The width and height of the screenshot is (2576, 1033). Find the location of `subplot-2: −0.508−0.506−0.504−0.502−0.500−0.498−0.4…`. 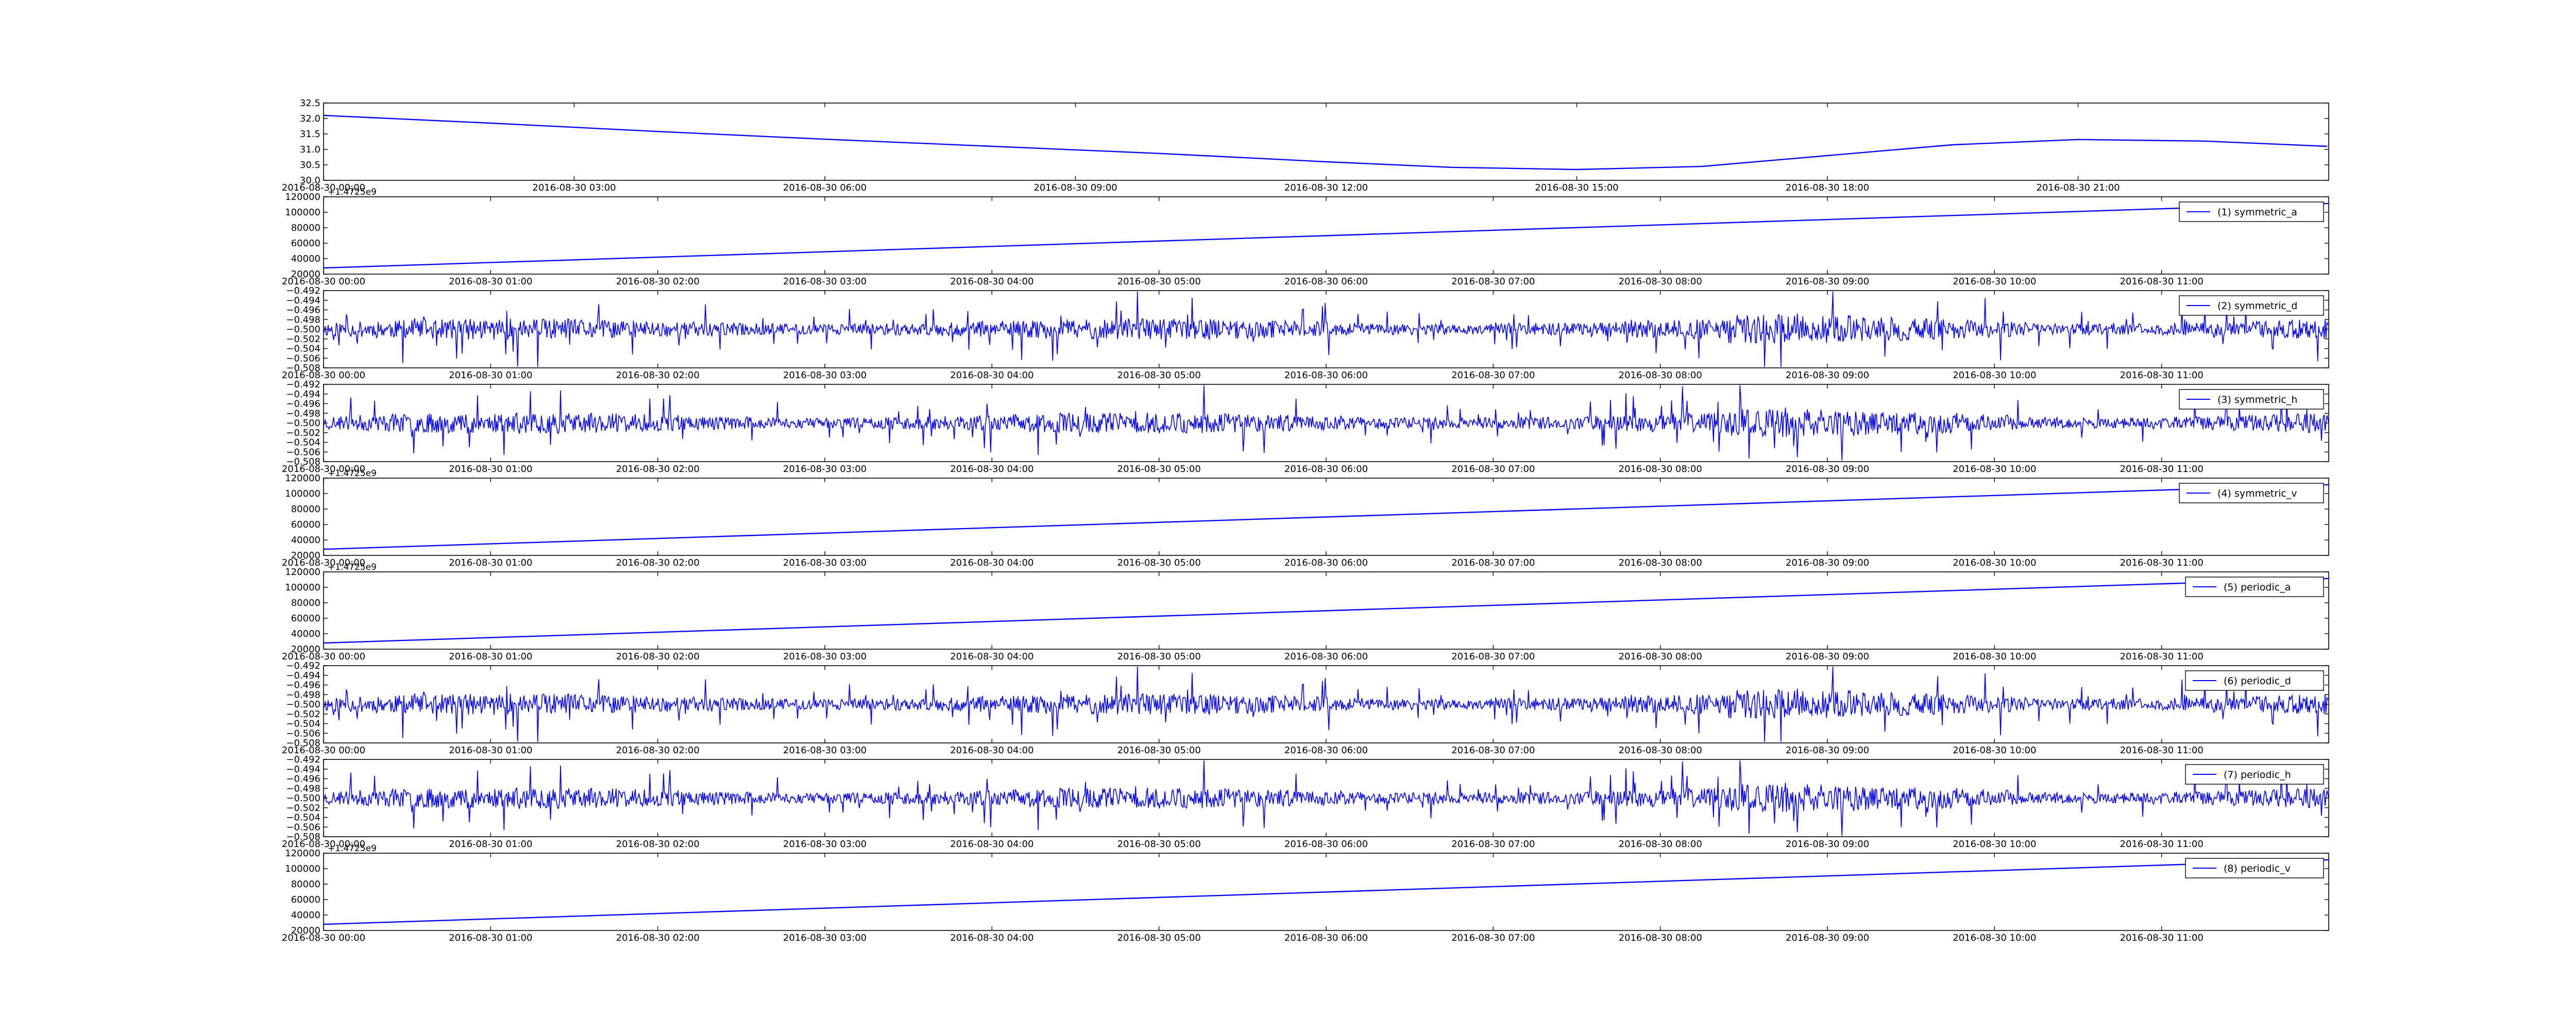

subplot-2: −0.508−0.506−0.504−0.502−0.500−0.498−0.4… is located at coordinates (1305, 333).